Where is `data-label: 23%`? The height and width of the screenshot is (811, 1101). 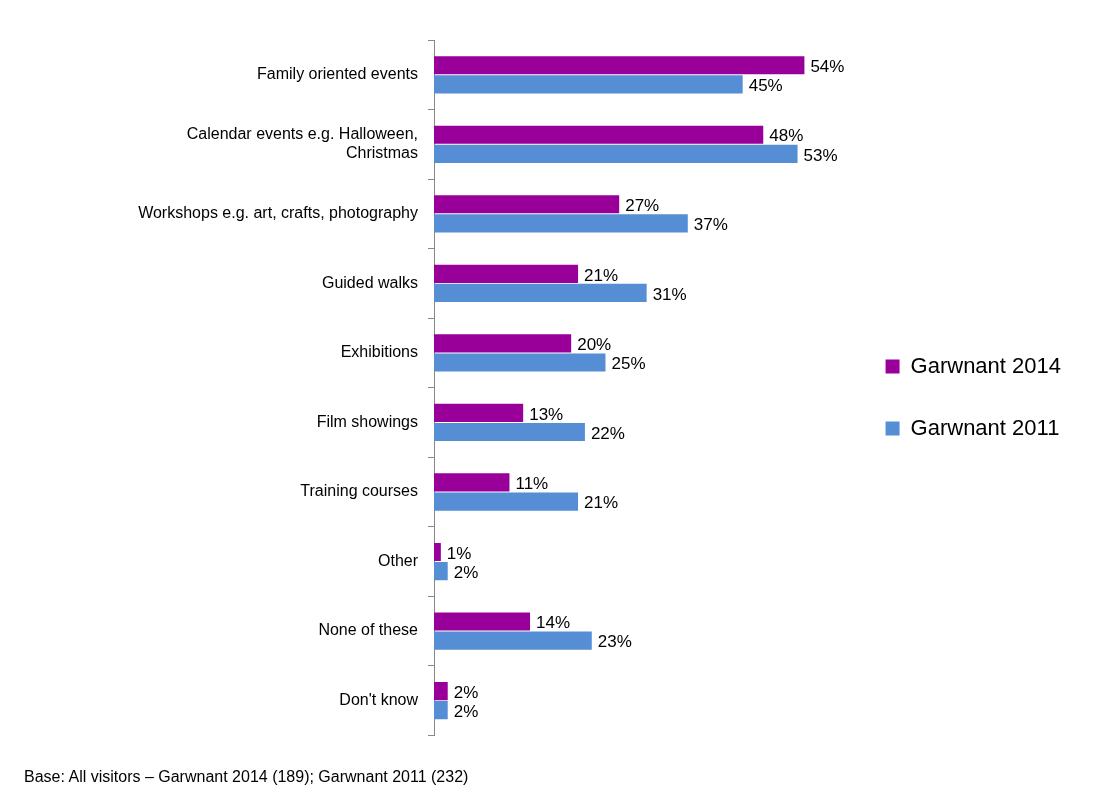
data-label: 23% is located at coordinates (614, 642).